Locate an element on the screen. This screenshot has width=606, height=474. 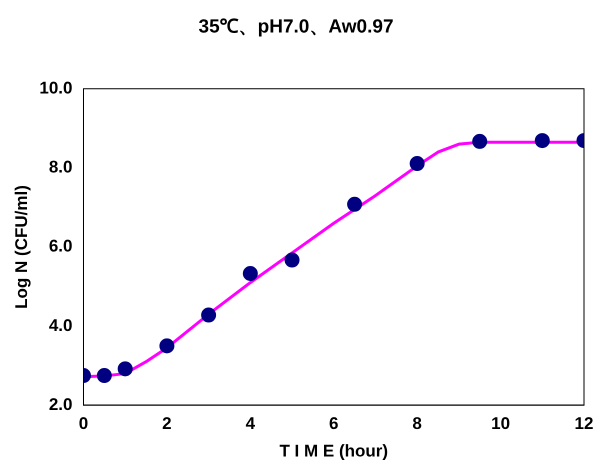
y-tick-label: 6.0 is located at coordinates (60, 246).